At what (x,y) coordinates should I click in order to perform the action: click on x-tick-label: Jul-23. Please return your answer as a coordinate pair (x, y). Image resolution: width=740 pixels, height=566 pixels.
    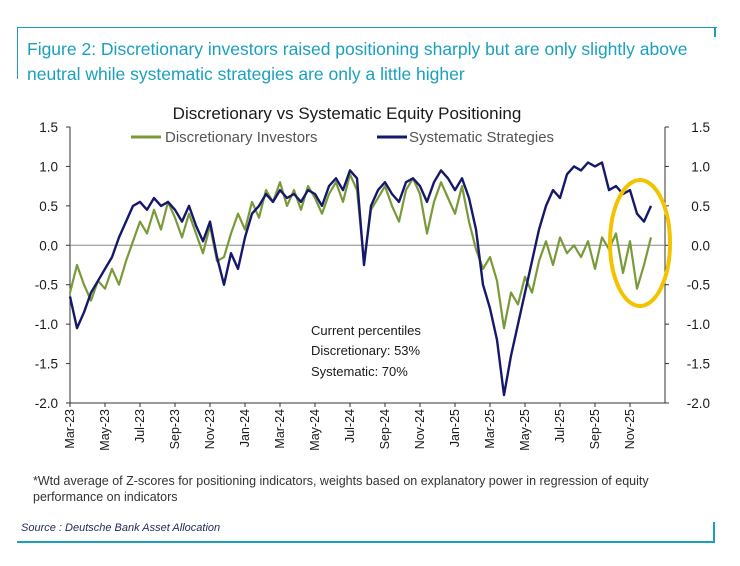
    Looking at the image, I should click on (140, 426).